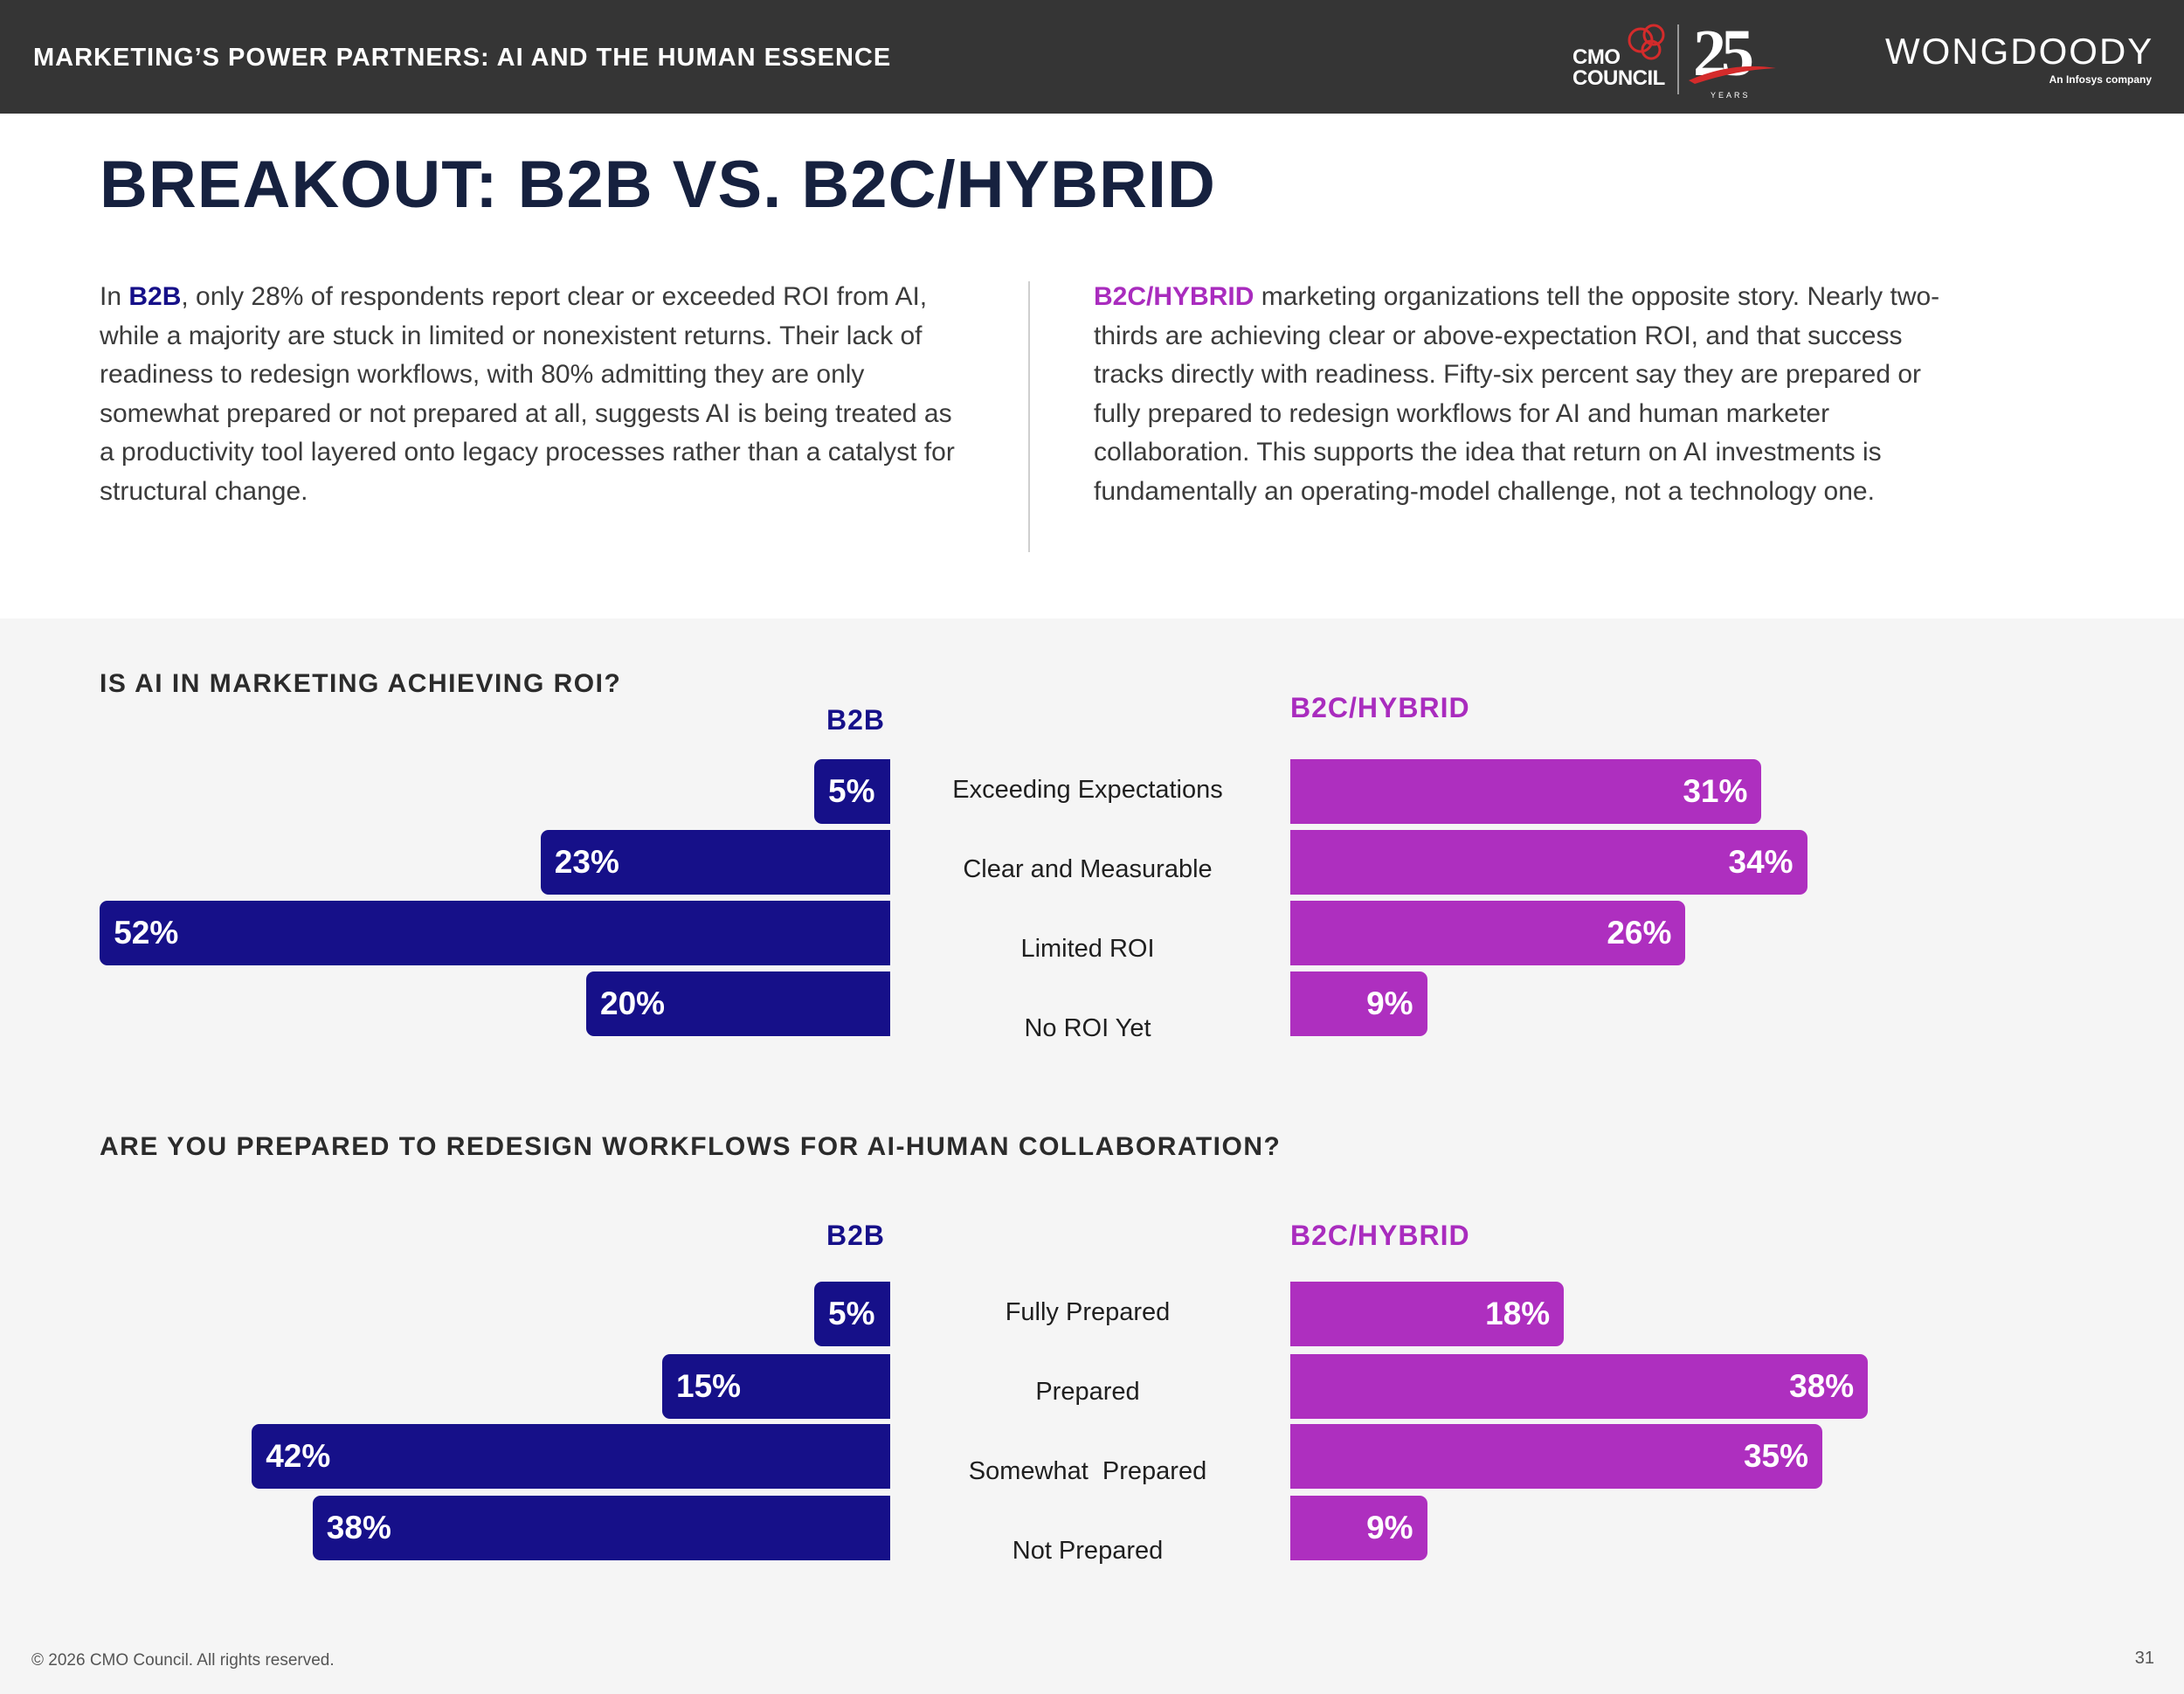 The width and height of the screenshot is (2184, 1694). What do you see at coordinates (358, 1527) in the screenshot?
I see `workflow-b2b-value-label: 38%` at bounding box center [358, 1527].